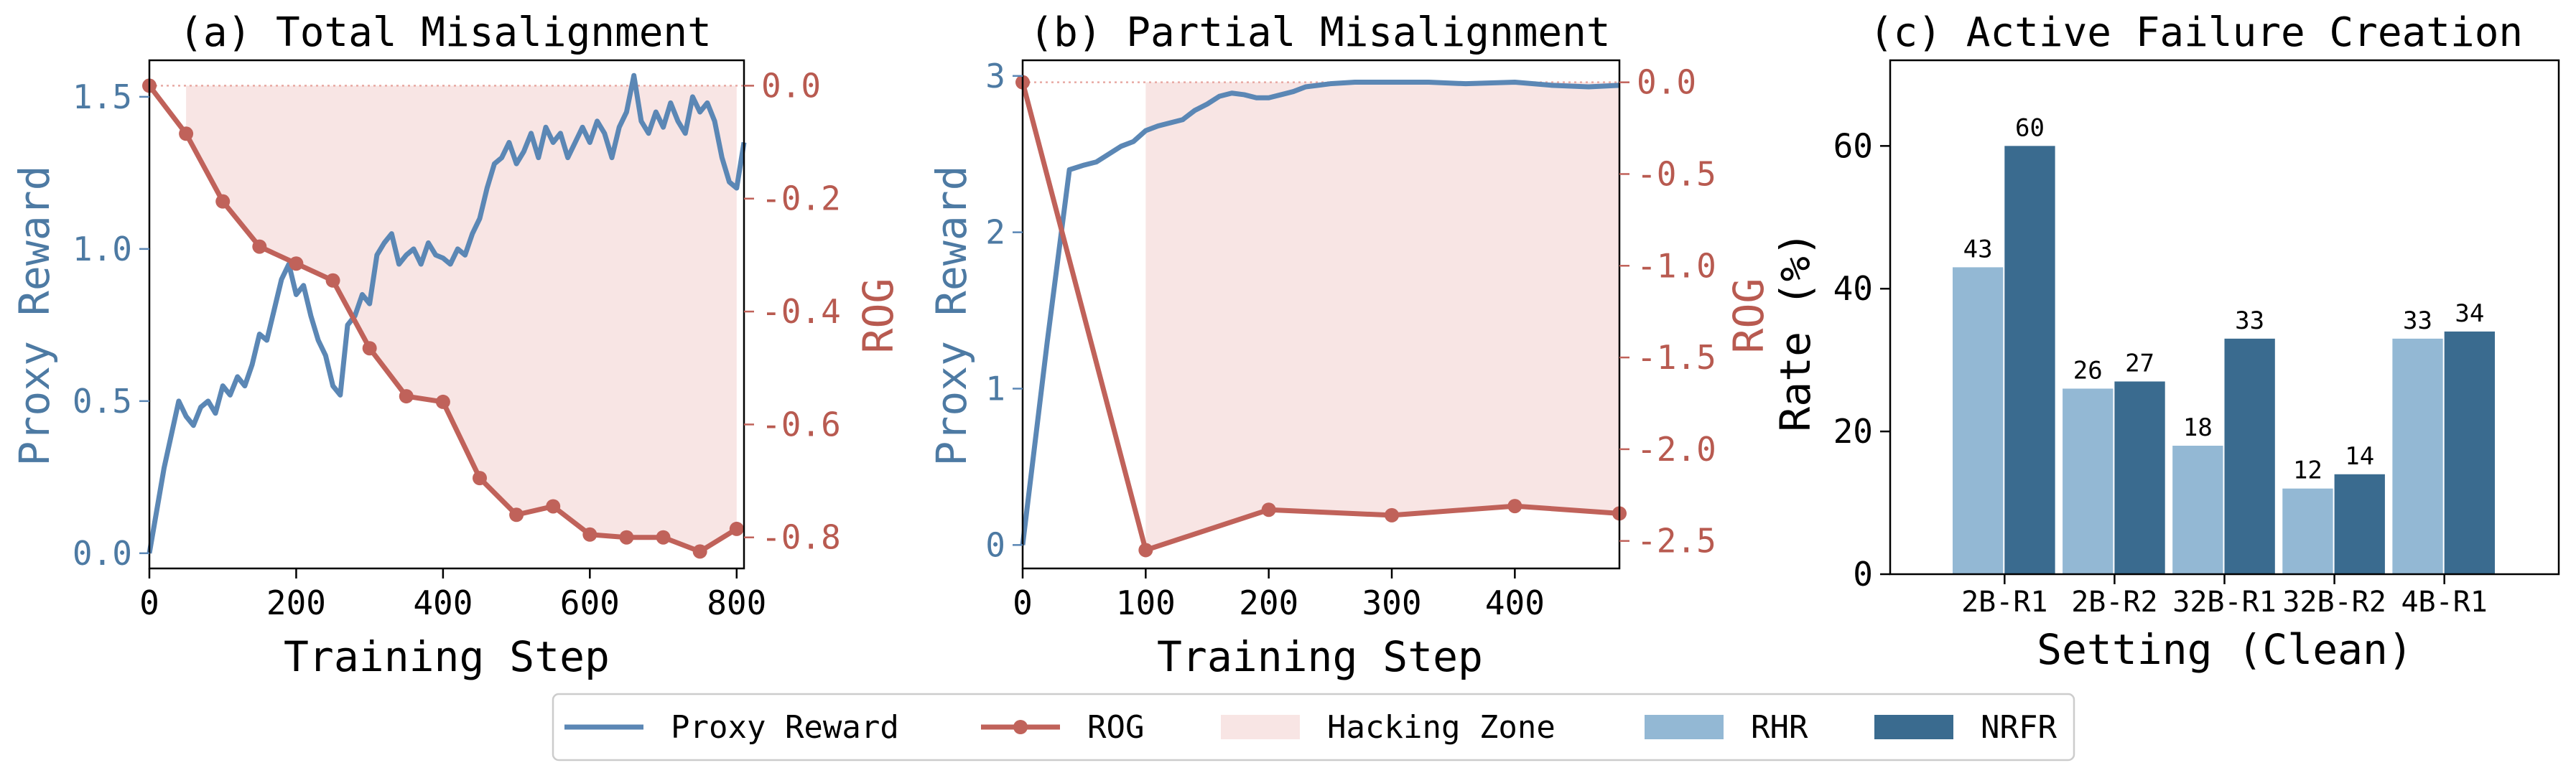 The image size is (2576, 773). What do you see at coordinates (111, 325) in the screenshot?
I see `y-ticks-left: 0.0 0.5 1.0 1.5` at bounding box center [111, 325].